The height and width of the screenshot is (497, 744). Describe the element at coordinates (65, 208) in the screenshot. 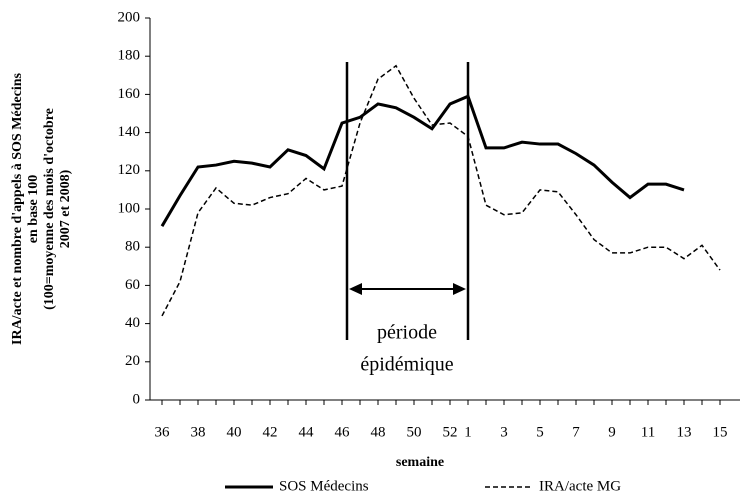

I see `y-label-line: 2007 et 2008)` at that location.